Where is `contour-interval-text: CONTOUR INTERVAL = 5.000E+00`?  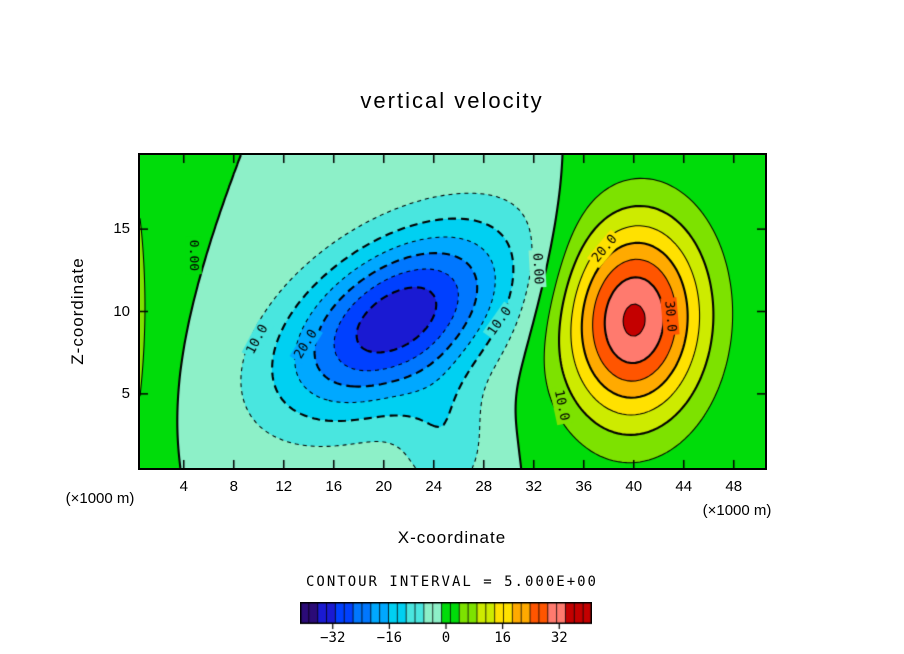 contour-interval-text: CONTOUR INTERVAL = 5.000E+00 is located at coordinates (451, 582).